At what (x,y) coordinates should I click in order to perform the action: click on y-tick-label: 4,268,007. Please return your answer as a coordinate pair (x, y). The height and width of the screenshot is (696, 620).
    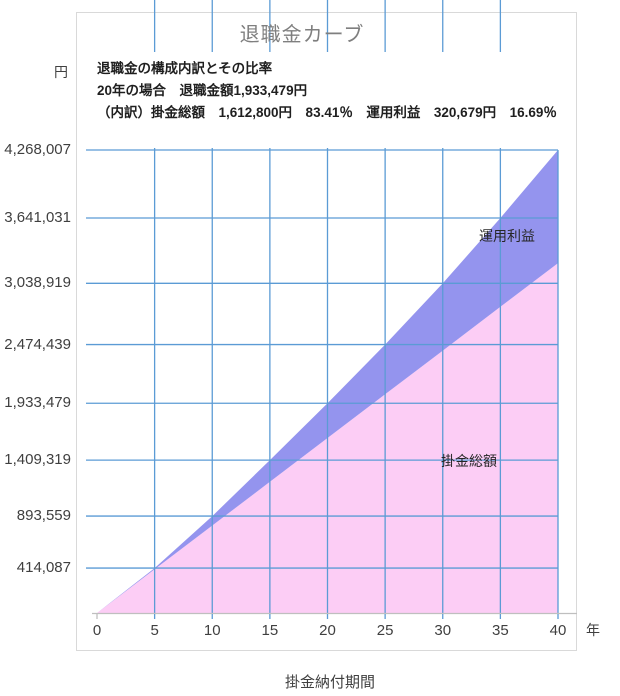
    Looking at the image, I should click on (37, 149).